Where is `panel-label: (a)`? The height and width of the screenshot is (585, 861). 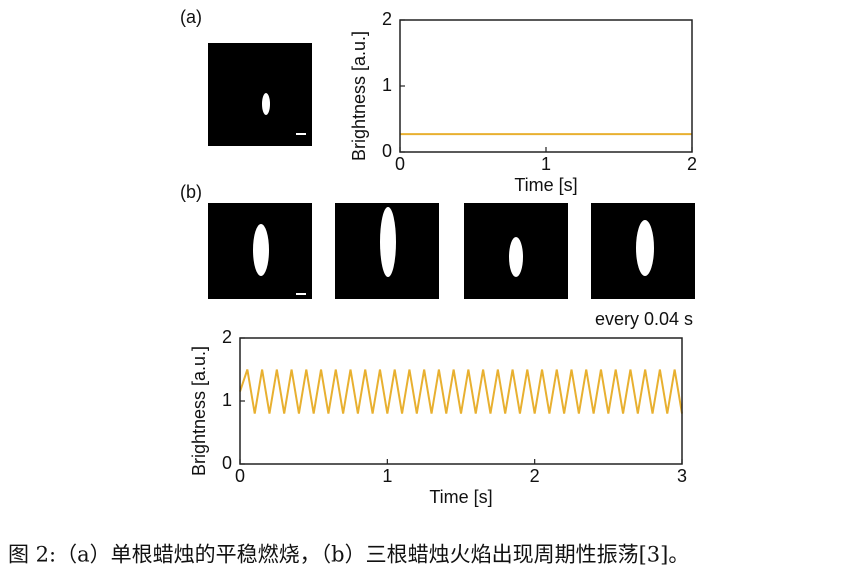
panel-label: (a) is located at coordinates (191, 17).